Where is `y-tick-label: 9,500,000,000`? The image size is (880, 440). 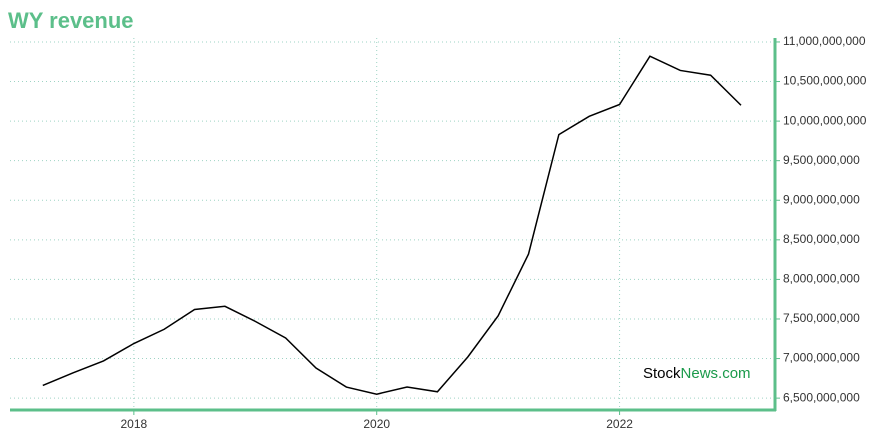
y-tick-label: 9,500,000,000 is located at coordinates (821, 160).